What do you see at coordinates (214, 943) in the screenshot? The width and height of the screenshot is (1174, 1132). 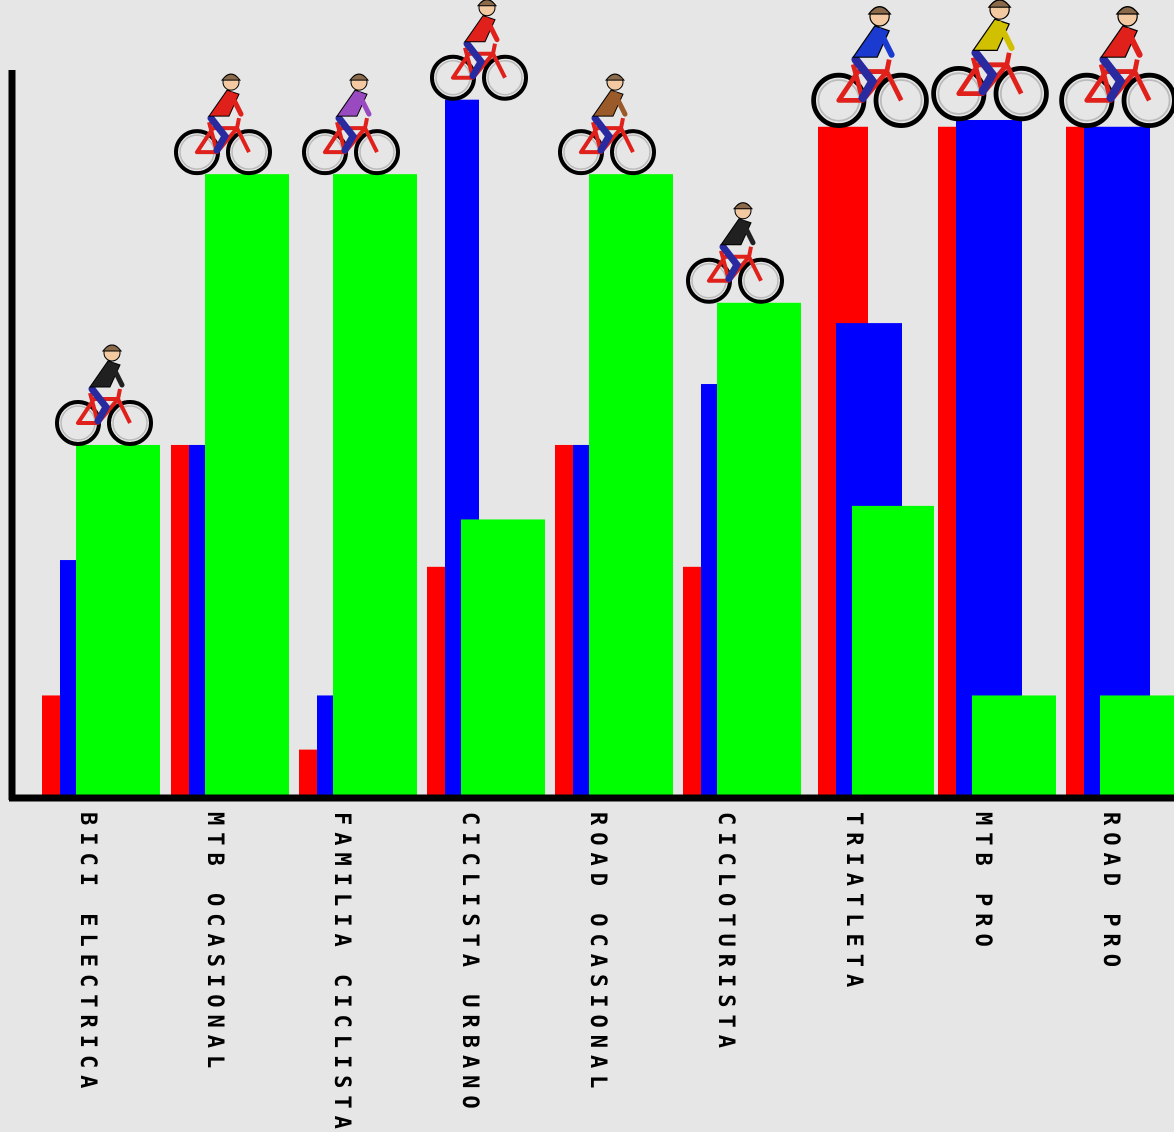 I see `x-tick-label-2: MTB OCASIONAL` at bounding box center [214, 943].